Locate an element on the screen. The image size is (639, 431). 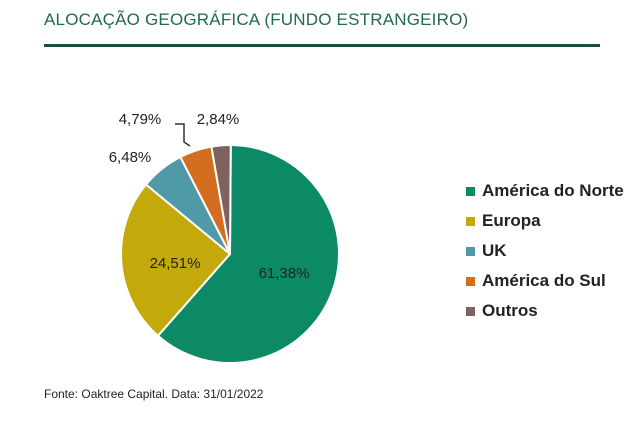
legend-item-europa: Europa is located at coordinates (545, 221).